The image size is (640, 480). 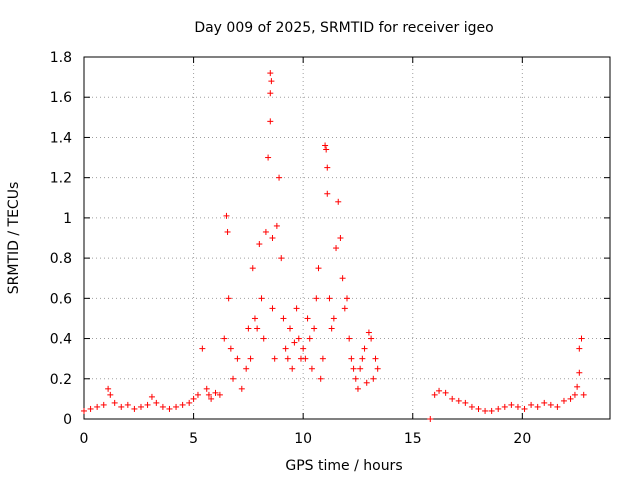 What do you see at coordinates (193, 439) in the screenshot?
I see `x-tick-label: 5` at bounding box center [193, 439].